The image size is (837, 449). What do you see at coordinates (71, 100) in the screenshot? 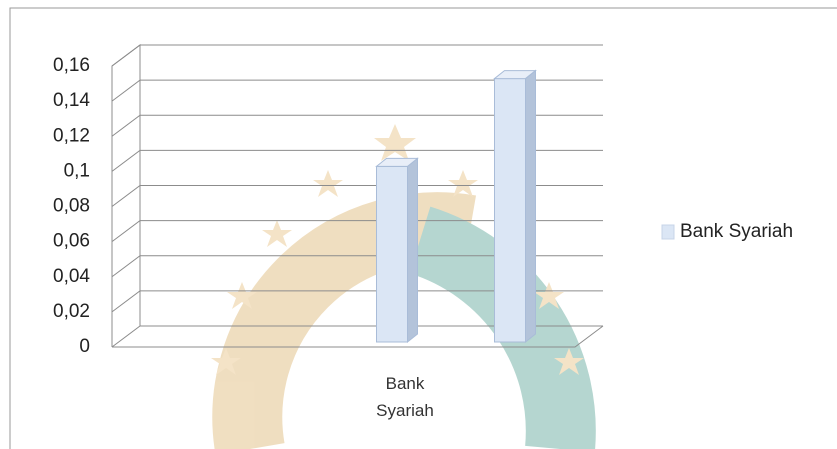
I see `y-tick-label: 0,14` at bounding box center [71, 100].